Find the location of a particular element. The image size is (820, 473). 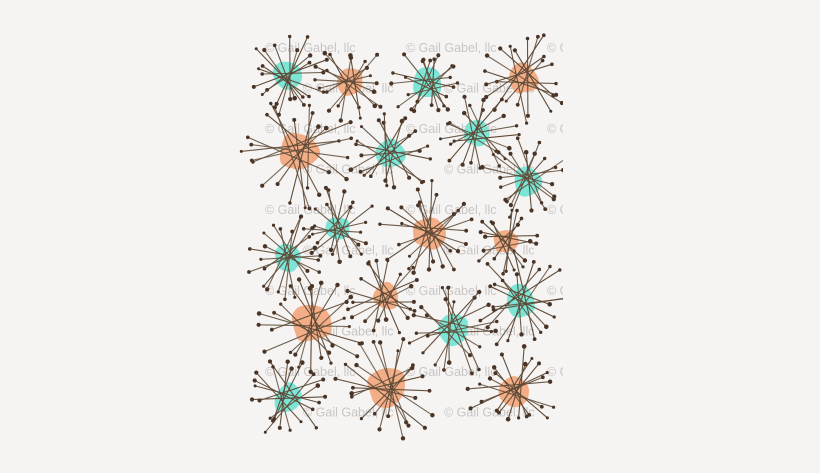

starburst-core is located at coordinates (287, 75).